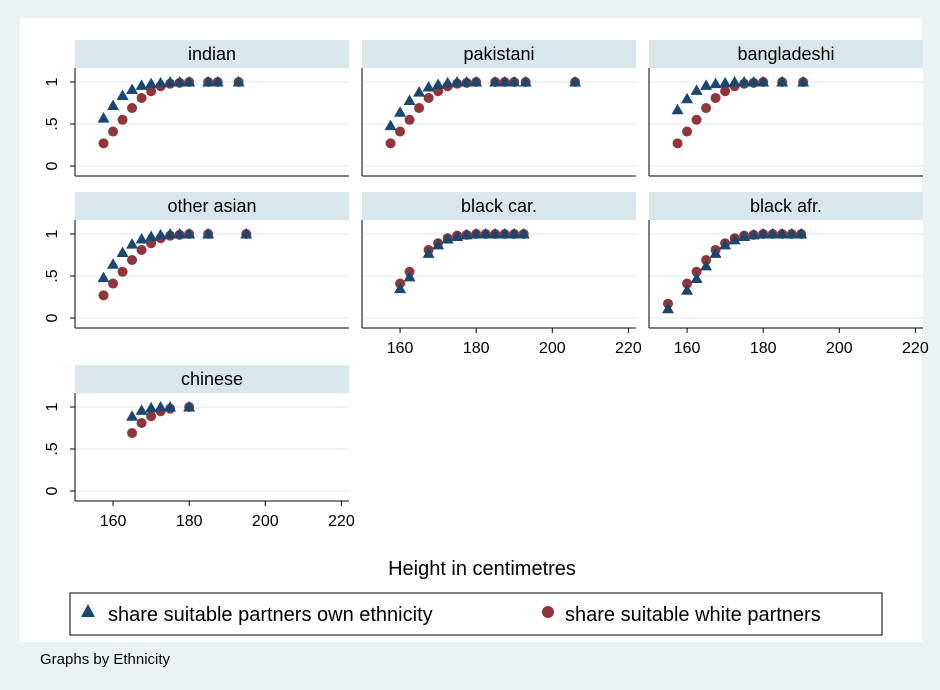 The width and height of the screenshot is (940, 690). I want to click on legend-label-white-partners: share suitable white partners, so click(693, 615).